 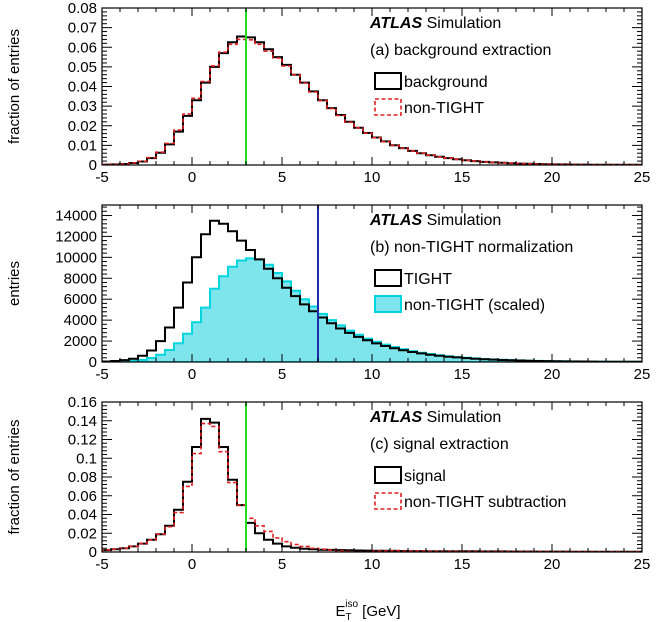 What do you see at coordinates (76, 257) in the screenshot?
I see `y-tick-label: 10000` at bounding box center [76, 257].